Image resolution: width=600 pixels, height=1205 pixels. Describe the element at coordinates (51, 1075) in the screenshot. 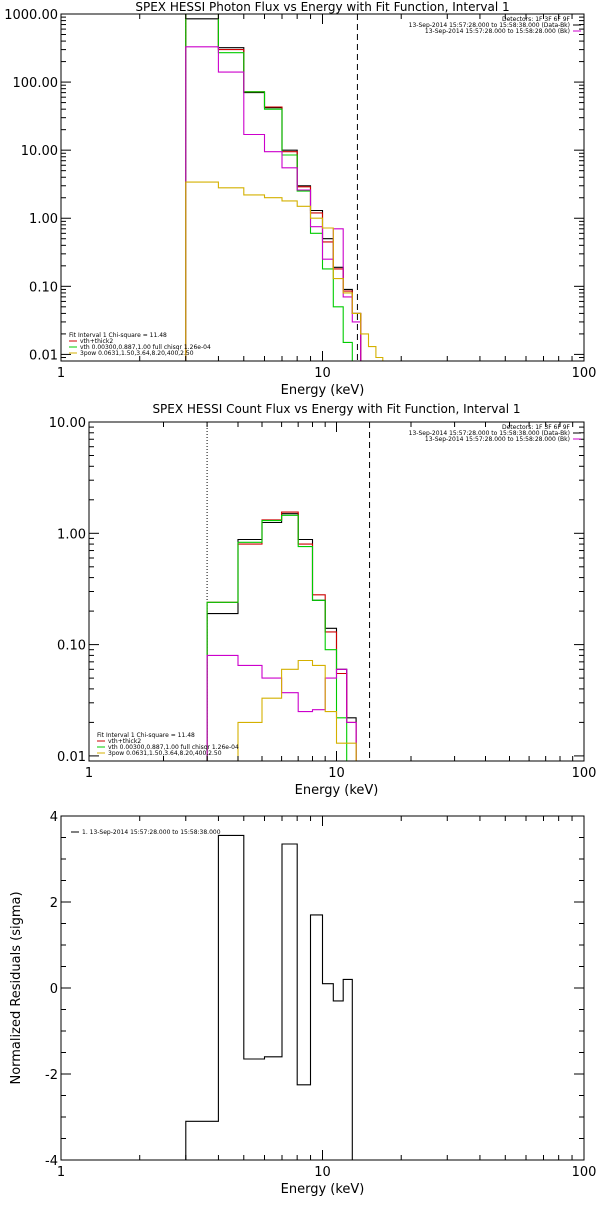

I see `y-tick-label: -2` at that location.